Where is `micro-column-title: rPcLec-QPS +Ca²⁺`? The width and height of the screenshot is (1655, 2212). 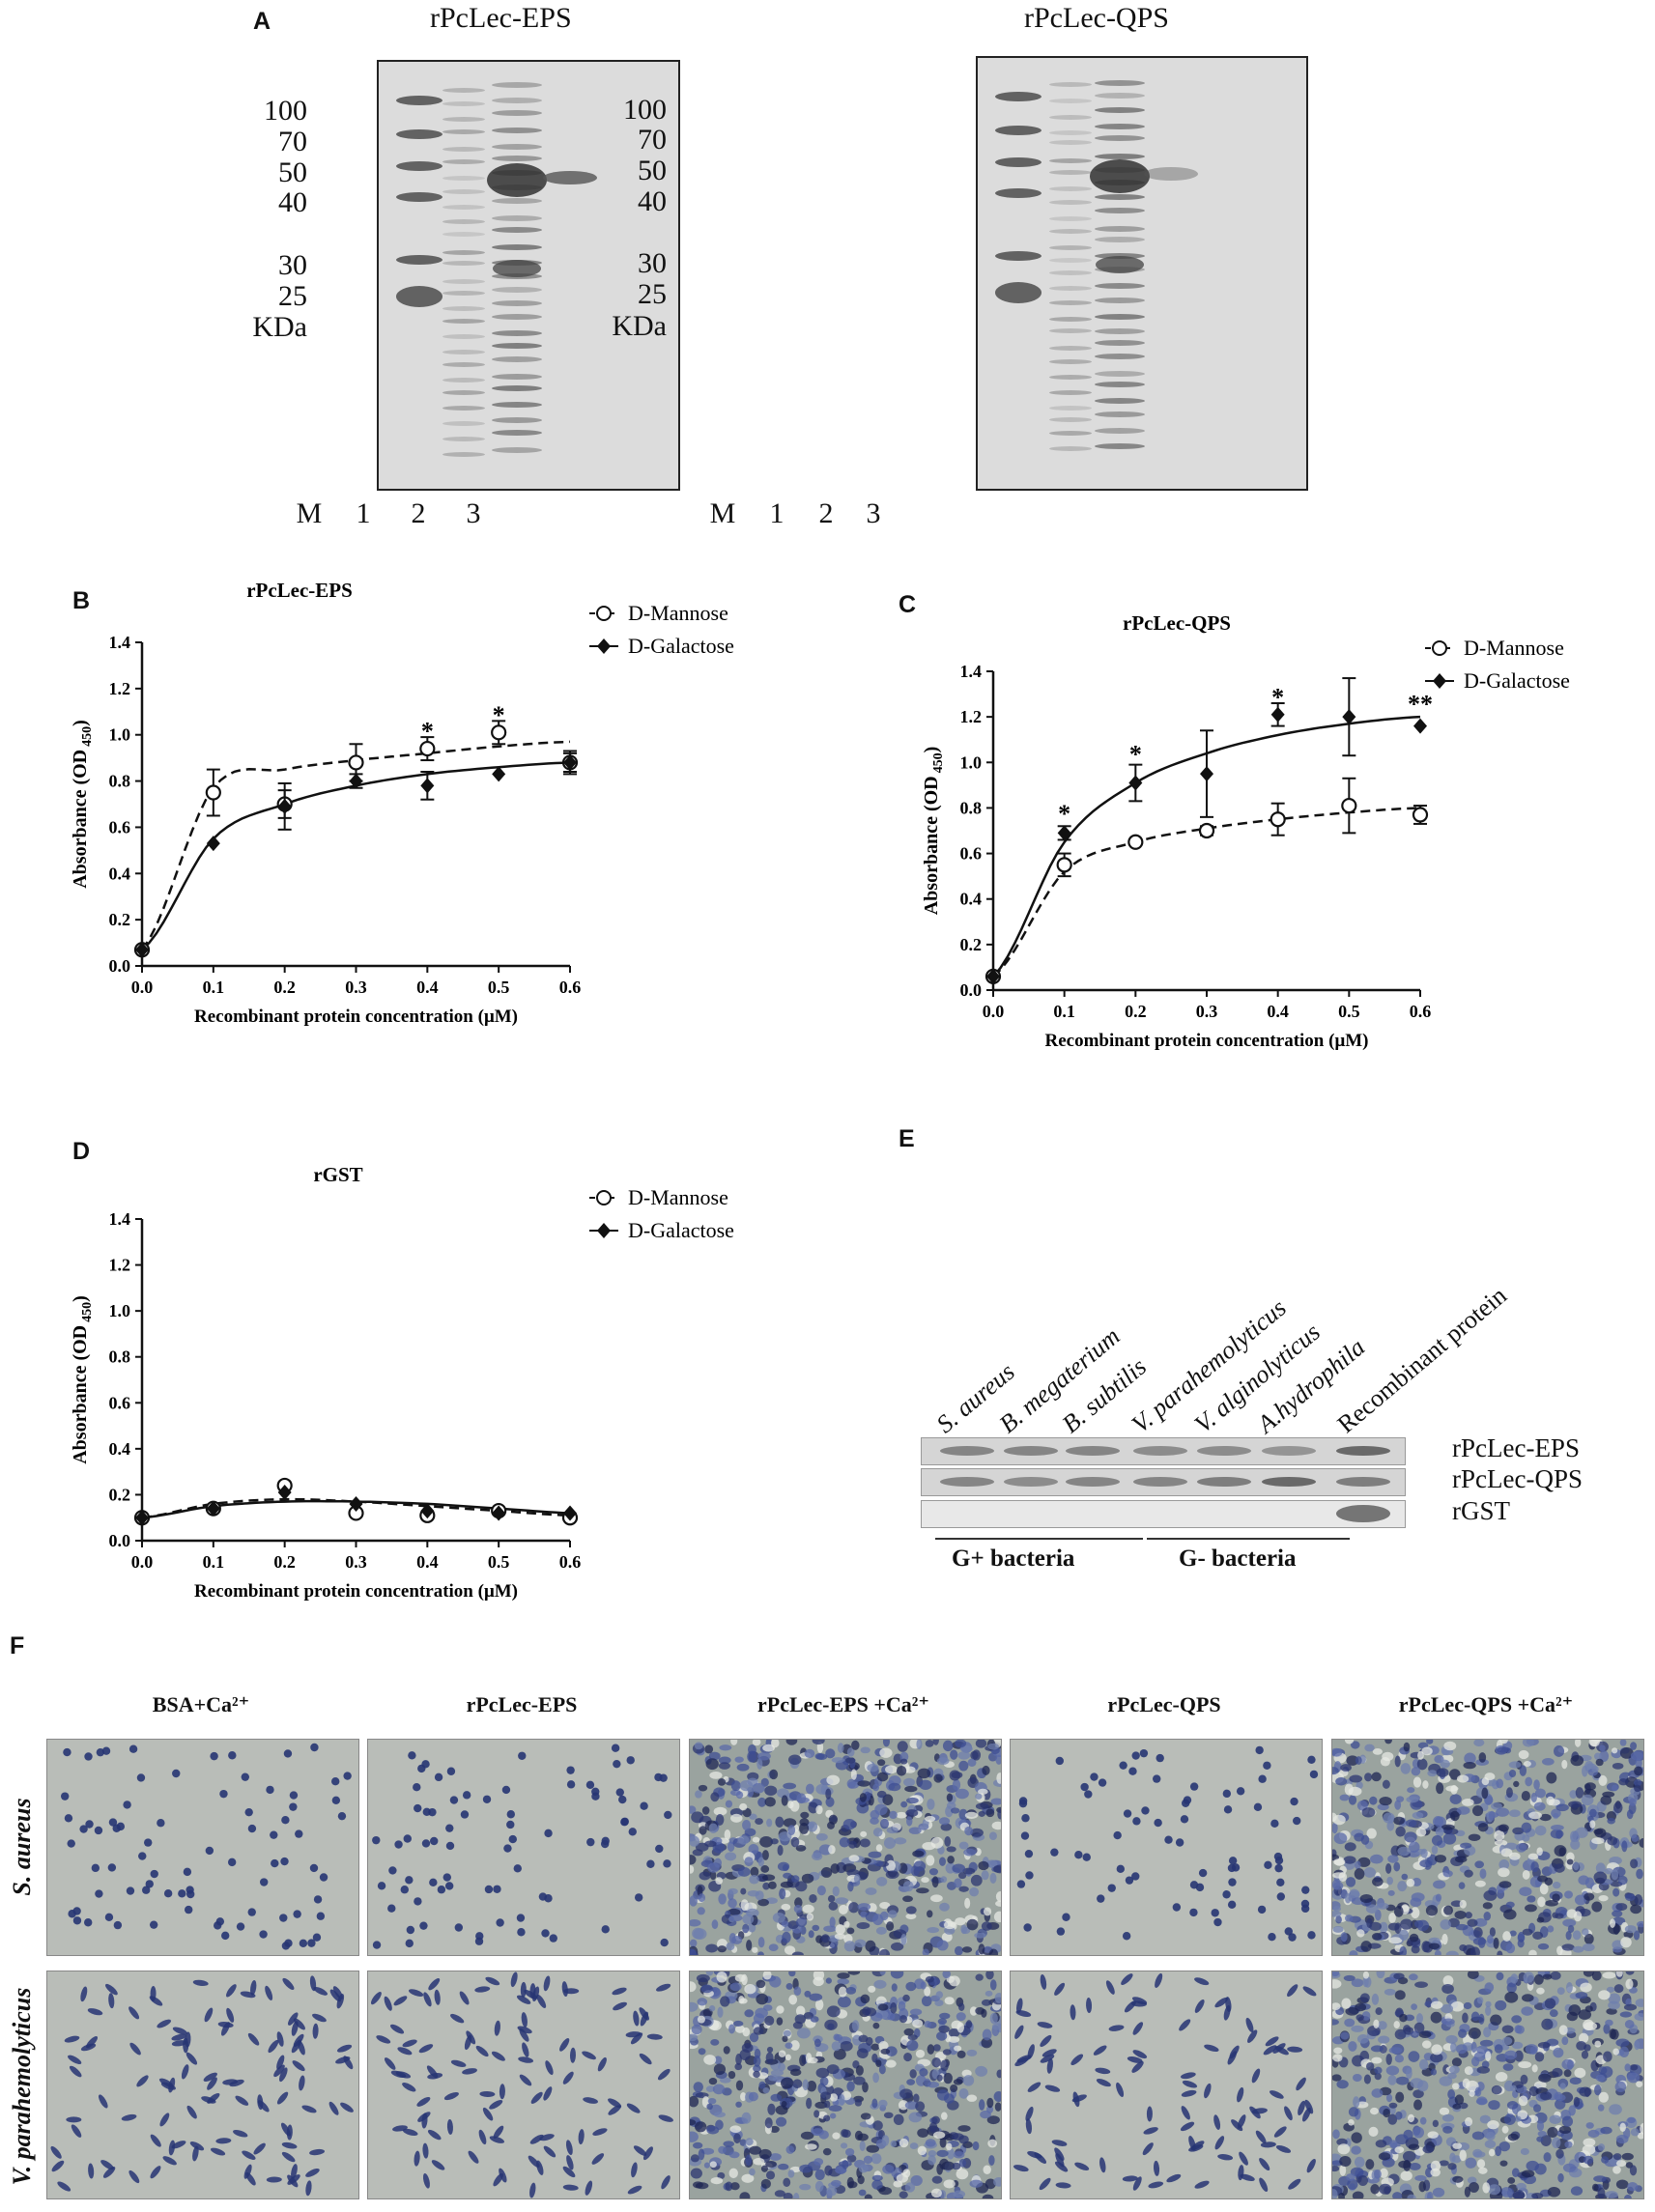
micro-column-title: rPcLec-QPS +Ca²⁺ is located at coordinates (1486, 1704).